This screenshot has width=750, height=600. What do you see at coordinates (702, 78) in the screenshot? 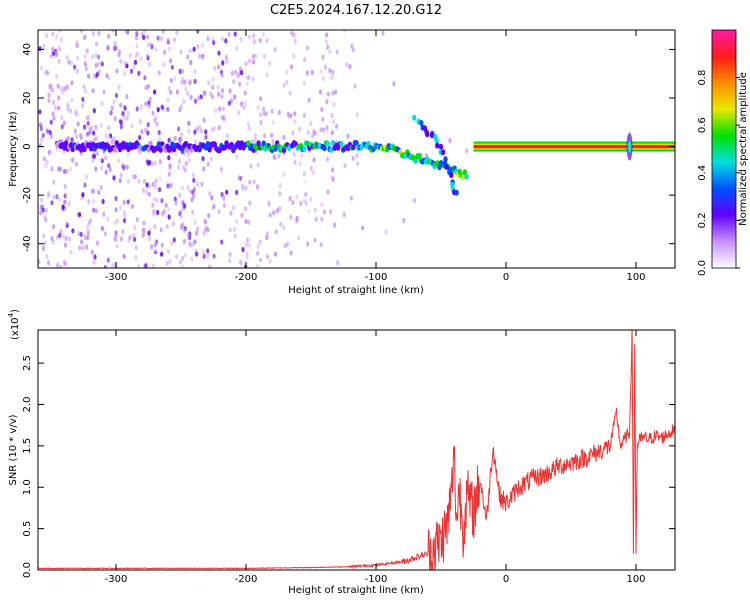
I see `colorbar-tick-label: 0.8` at bounding box center [702, 78].